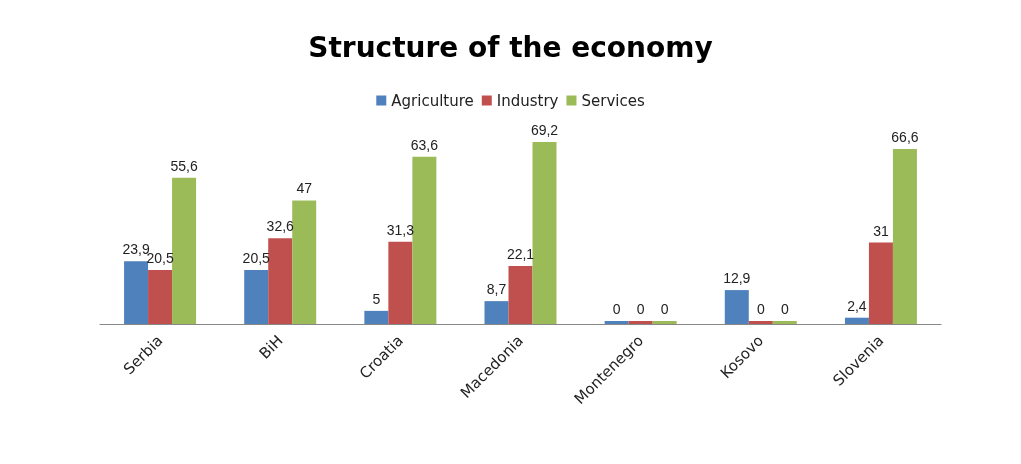 This screenshot has height=464, width=1021. I want to click on data-label: 63,6, so click(424, 144).